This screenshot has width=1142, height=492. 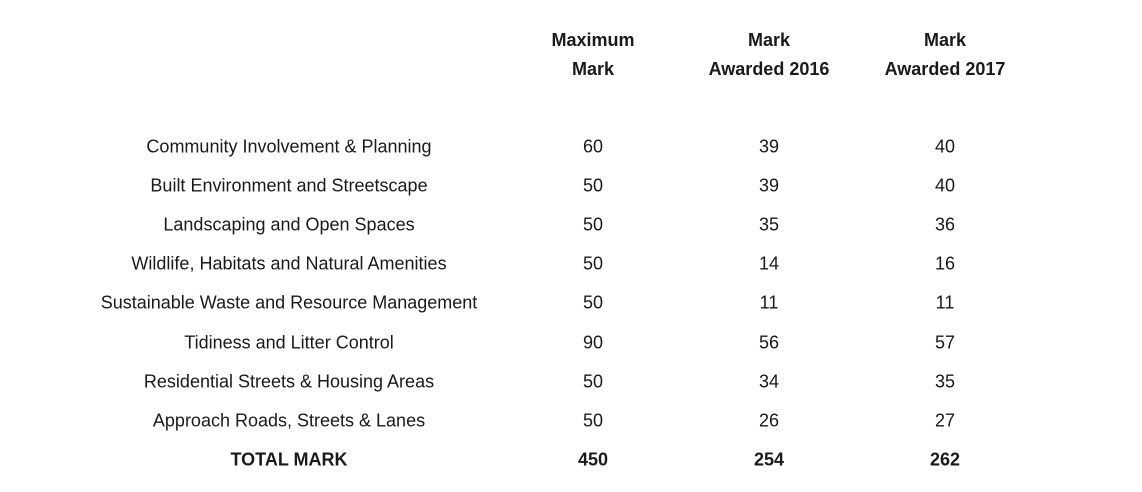 What do you see at coordinates (945, 69) in the screenshot?
I see `header-line: Awarded 2017` at bounding box center [945, 69].